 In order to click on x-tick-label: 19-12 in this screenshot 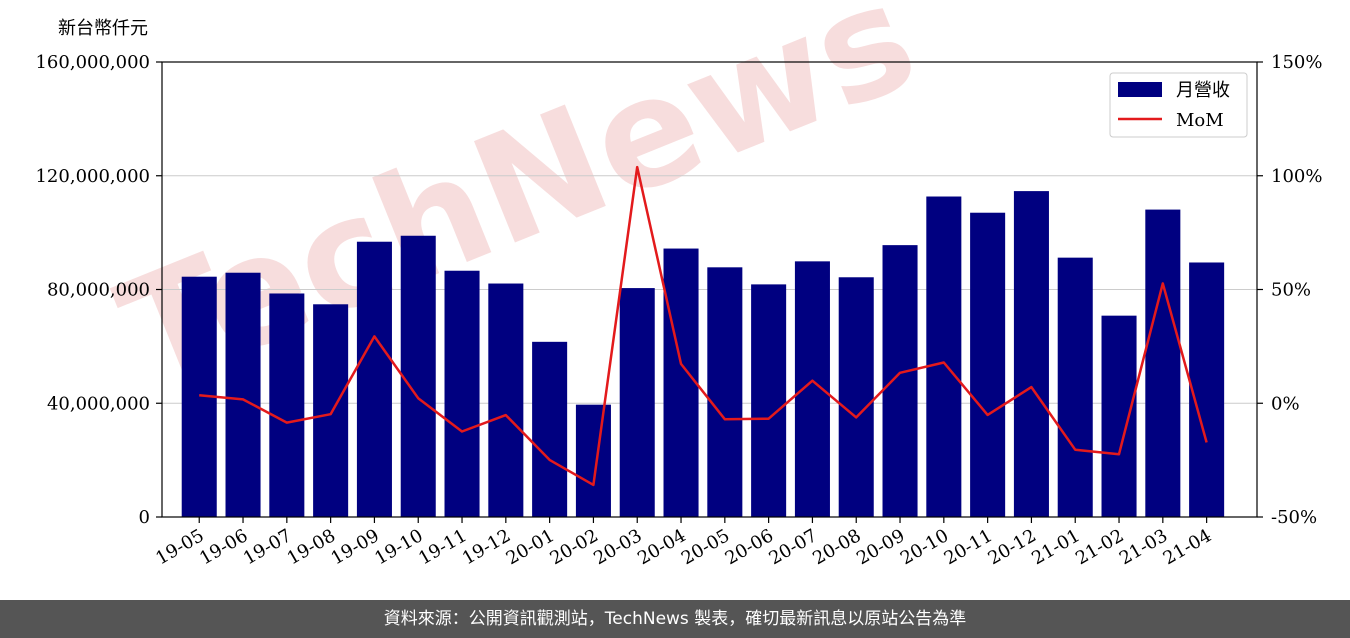, I will do `click(486, 547)`.